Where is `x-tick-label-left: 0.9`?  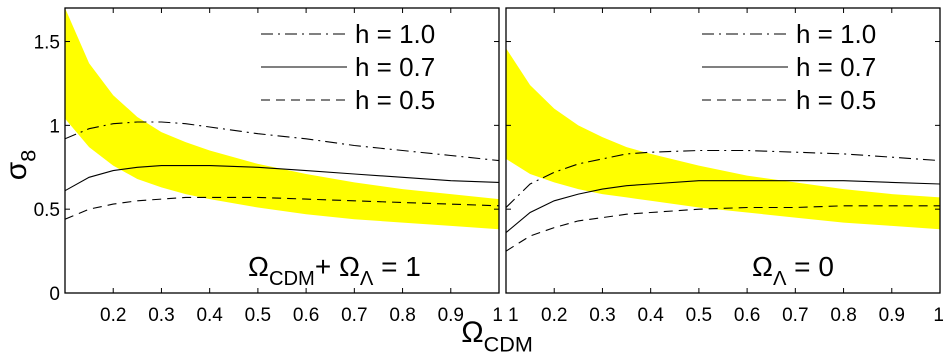 x-tick-label-left: 0.9 is located at coordinates (451, 315).